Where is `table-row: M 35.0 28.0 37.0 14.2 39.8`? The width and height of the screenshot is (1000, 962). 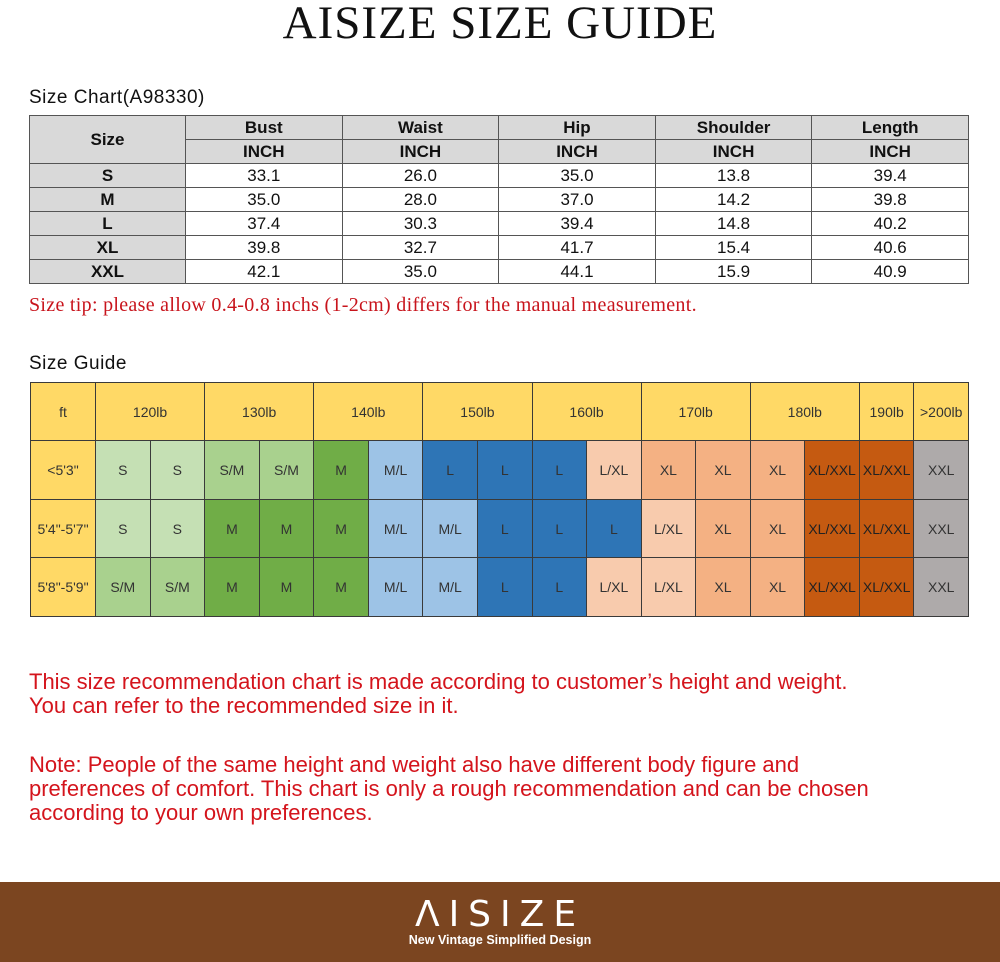 table-row: M 35.0 28.0 37.0 14.2 39.8 is located at coordinates (499, 199).